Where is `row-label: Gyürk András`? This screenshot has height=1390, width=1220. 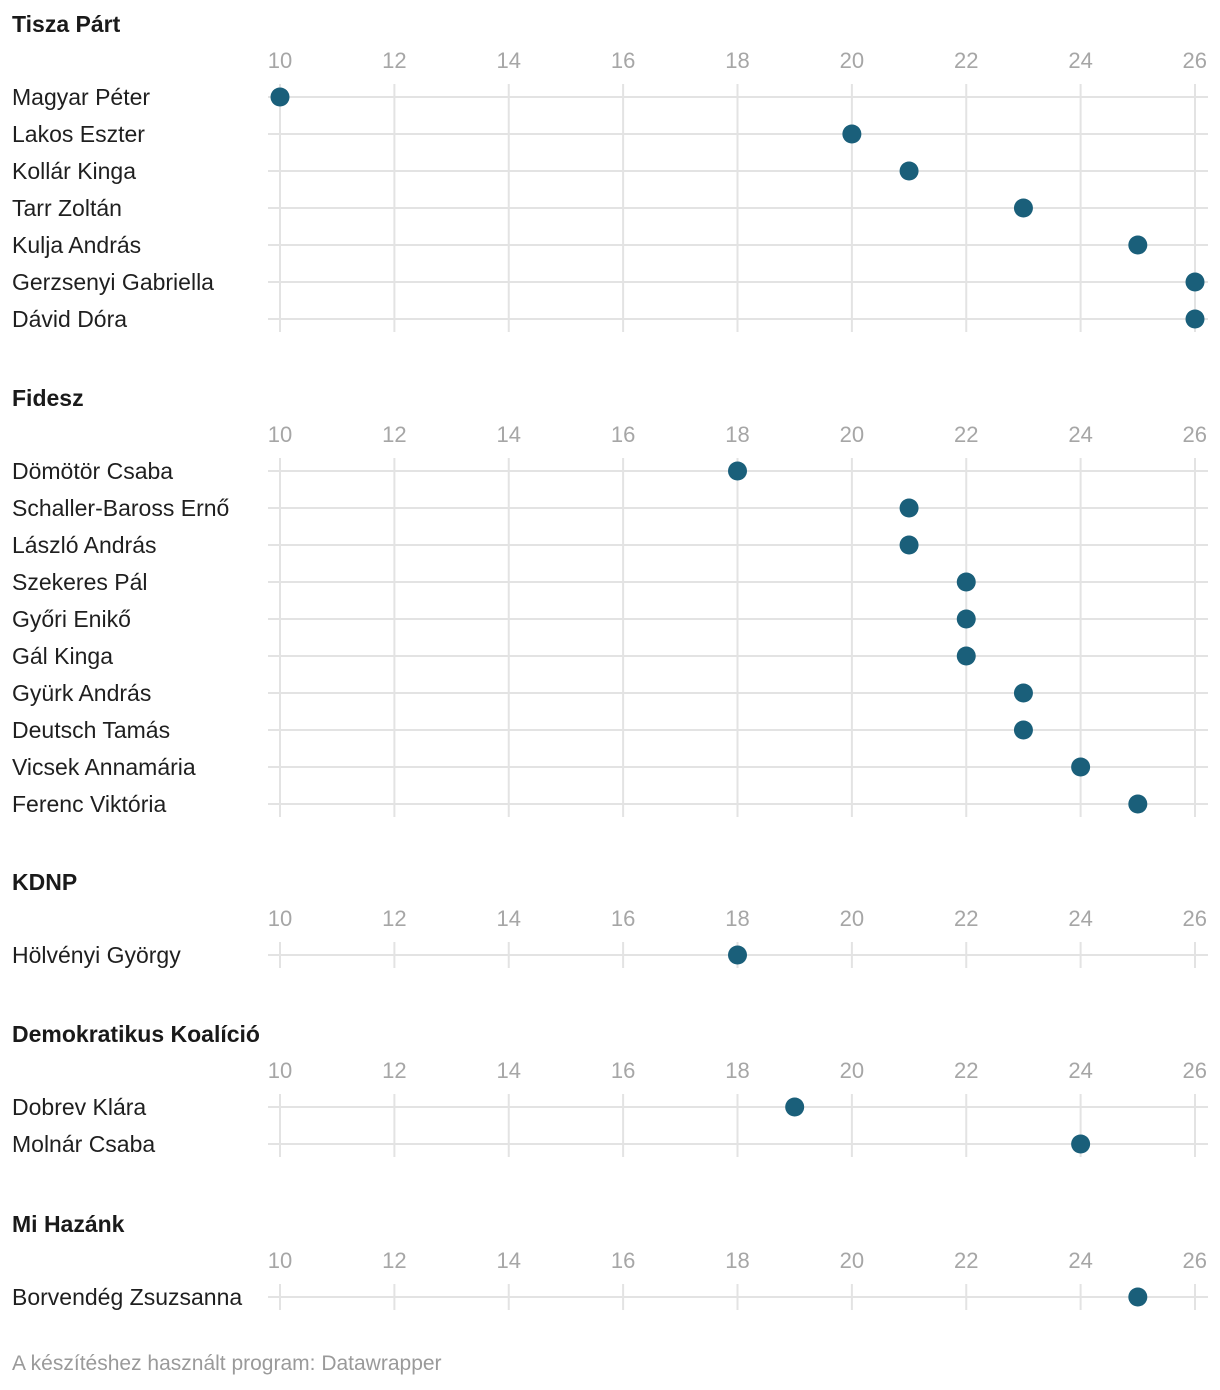
row-label: Gyürk András is located at coordinates (81, 693).